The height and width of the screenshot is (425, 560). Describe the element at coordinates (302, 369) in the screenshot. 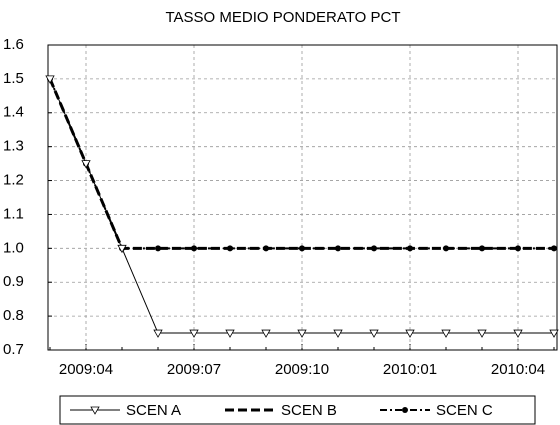

I see `x-tick-label: 2009:10` at that location.